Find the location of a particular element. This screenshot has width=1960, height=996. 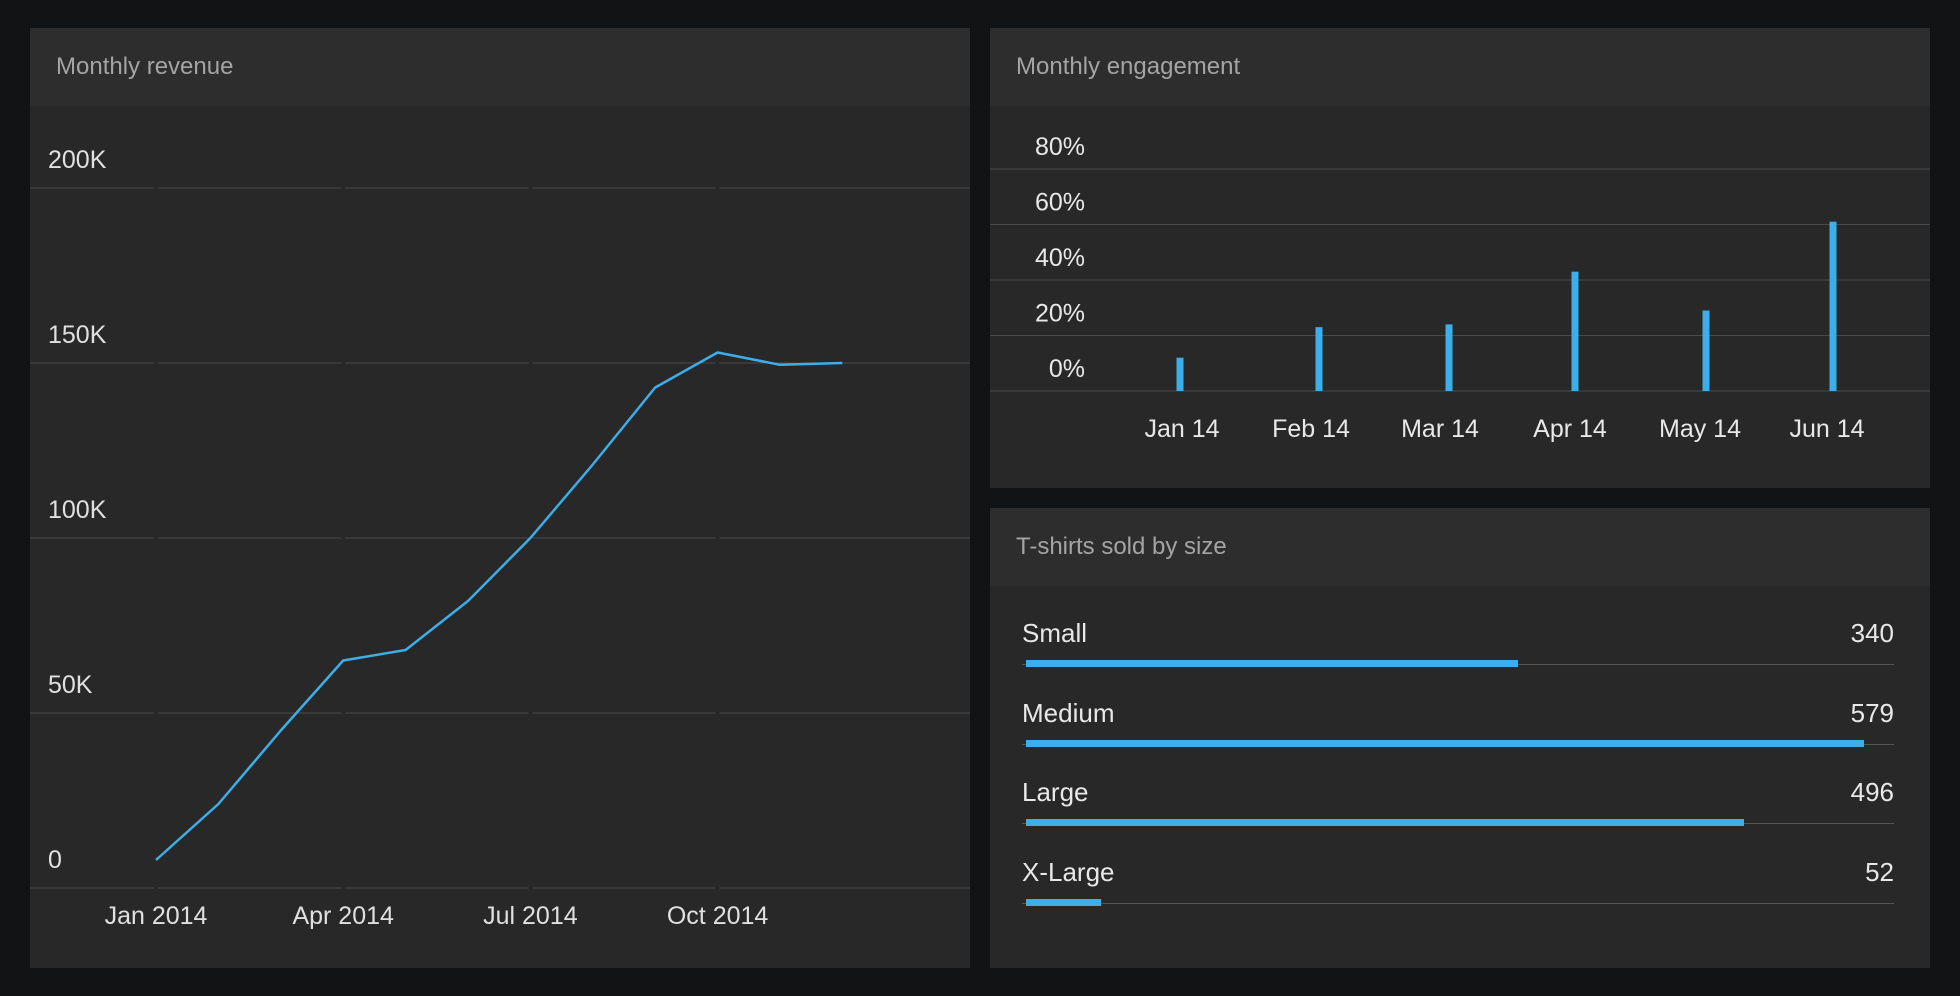

y-tick-label: 40% is located at coordinates (1060, 258).